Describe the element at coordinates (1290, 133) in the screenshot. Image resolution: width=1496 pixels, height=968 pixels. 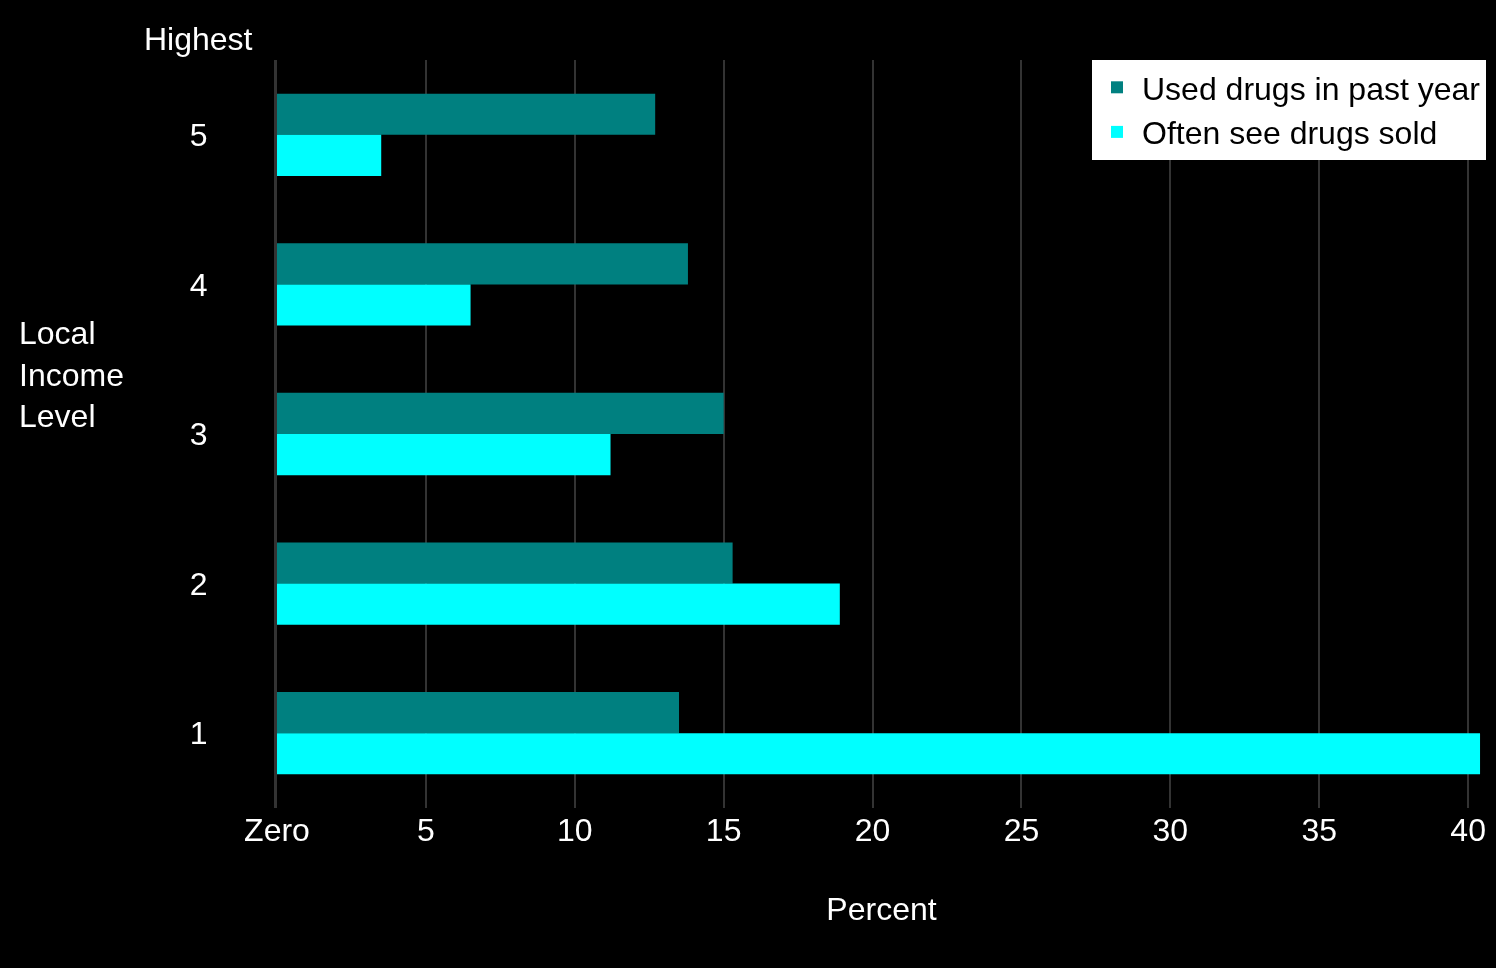
I see `legend-label: Often see drugs sold` at that location.